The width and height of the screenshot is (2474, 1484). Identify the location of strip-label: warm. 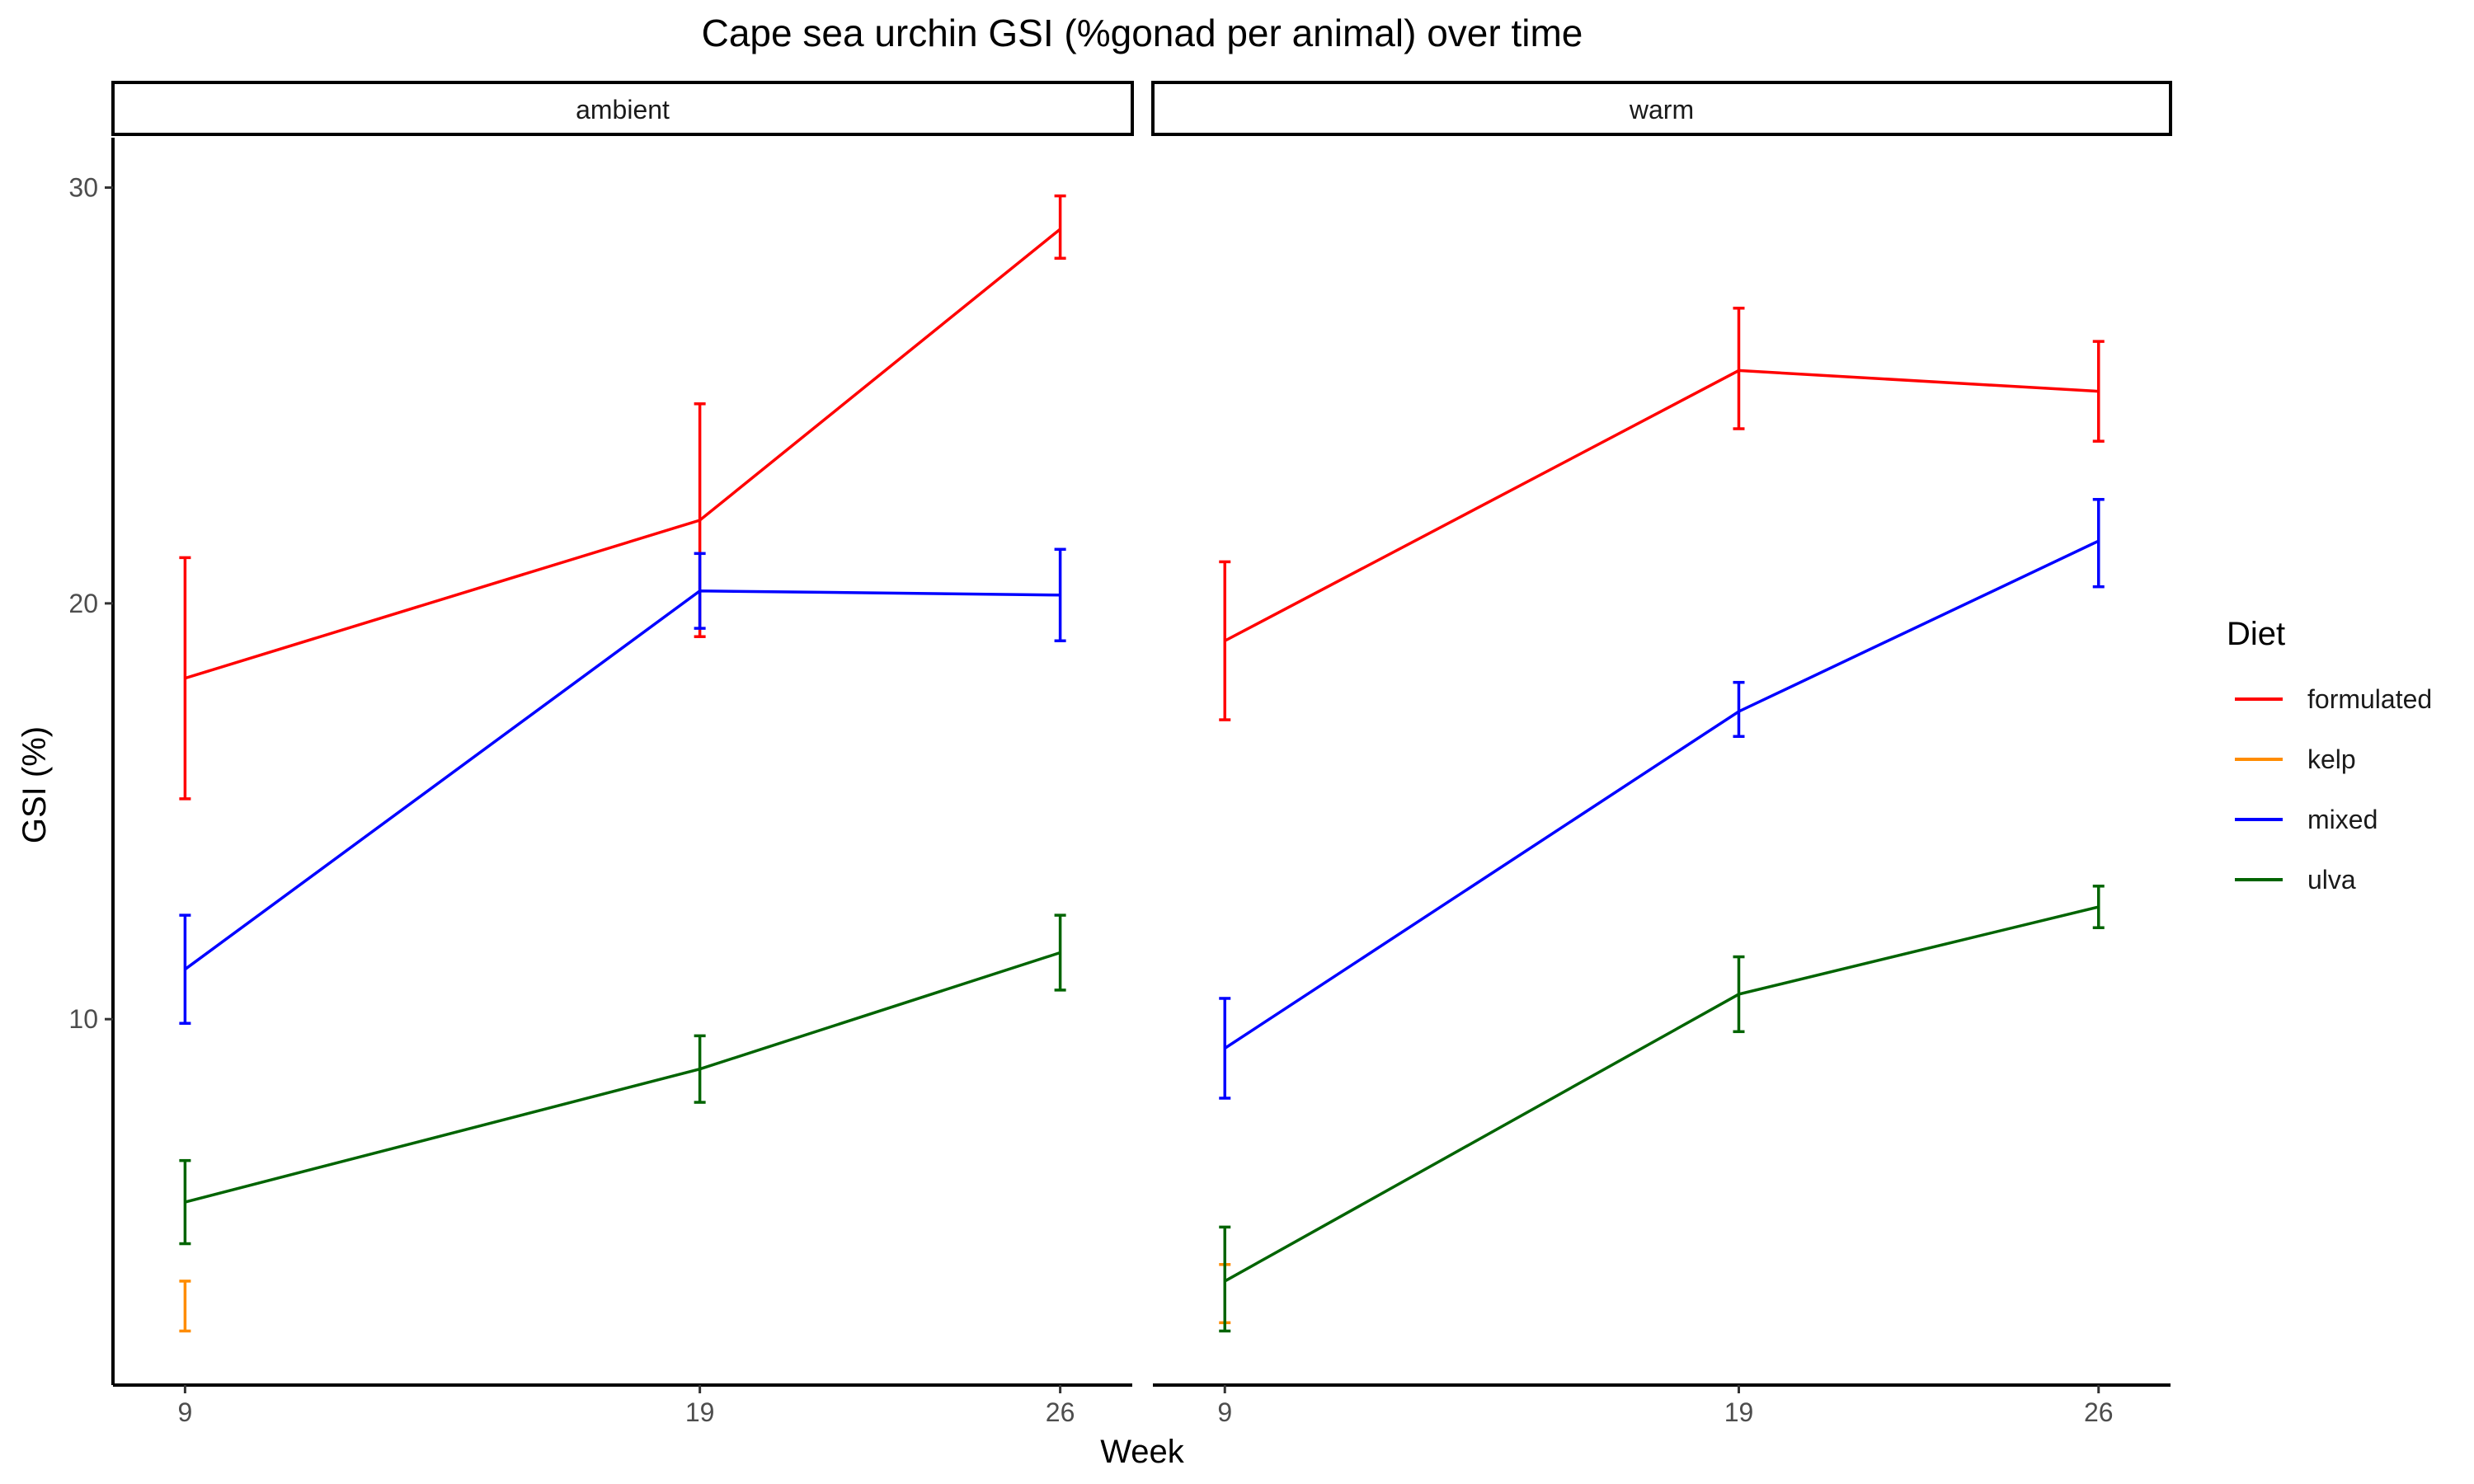
(1661, 109).